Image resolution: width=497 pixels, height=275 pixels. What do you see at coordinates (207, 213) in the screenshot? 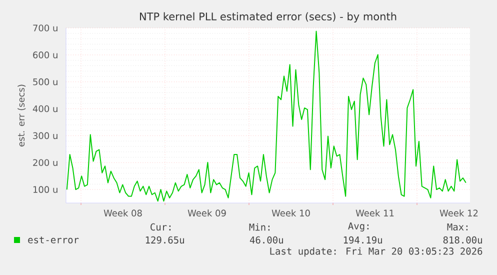
I see `text: Week 09` at bounding box center [207, 213].